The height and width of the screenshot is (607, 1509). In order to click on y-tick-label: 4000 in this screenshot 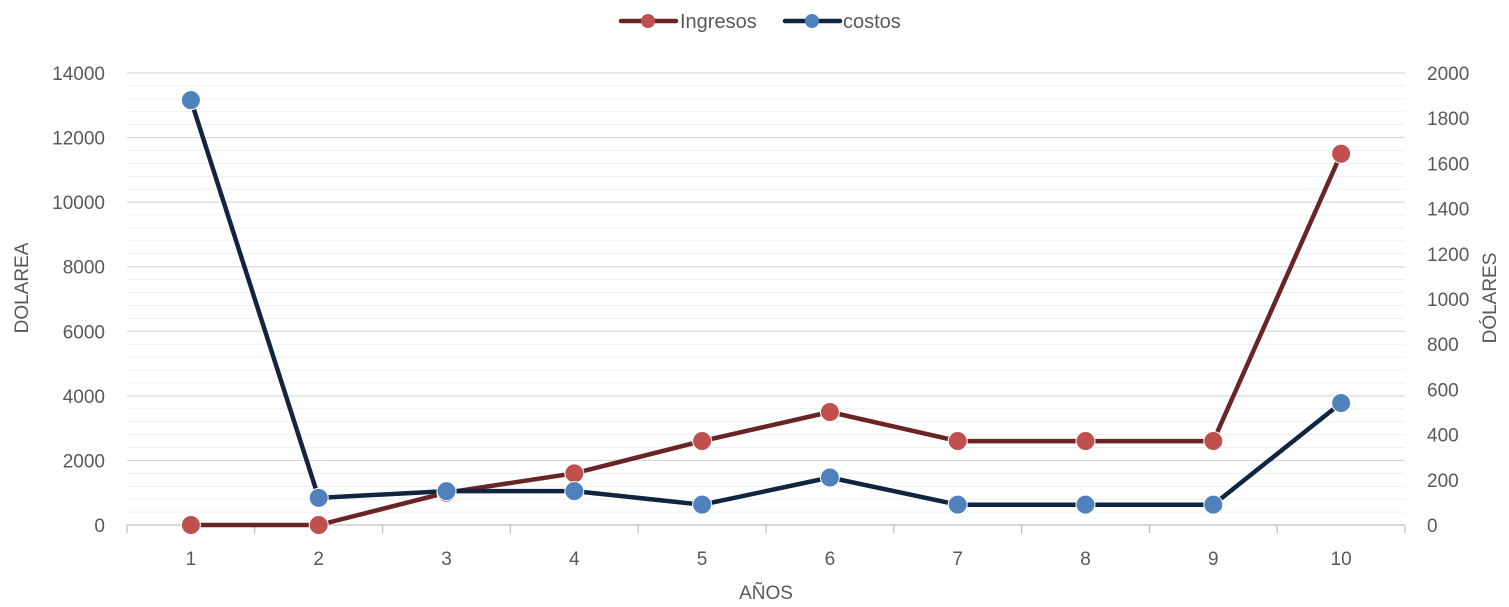, I will do `click(84, 397)`.